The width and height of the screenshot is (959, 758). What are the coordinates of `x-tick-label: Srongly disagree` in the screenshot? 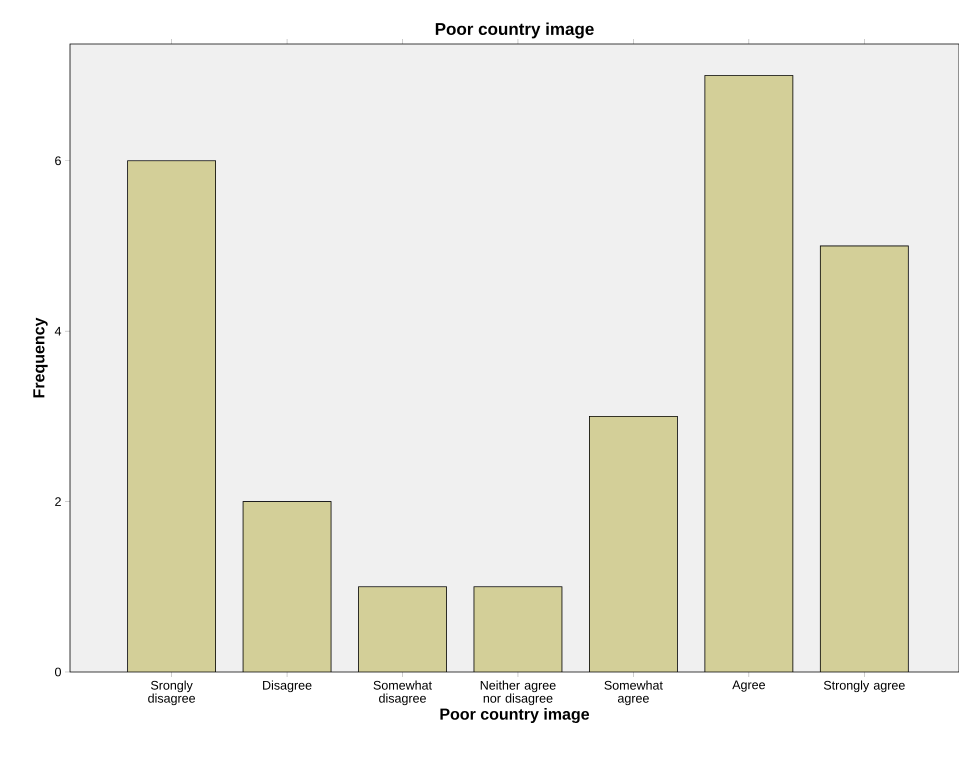 It's located at (172, 693).